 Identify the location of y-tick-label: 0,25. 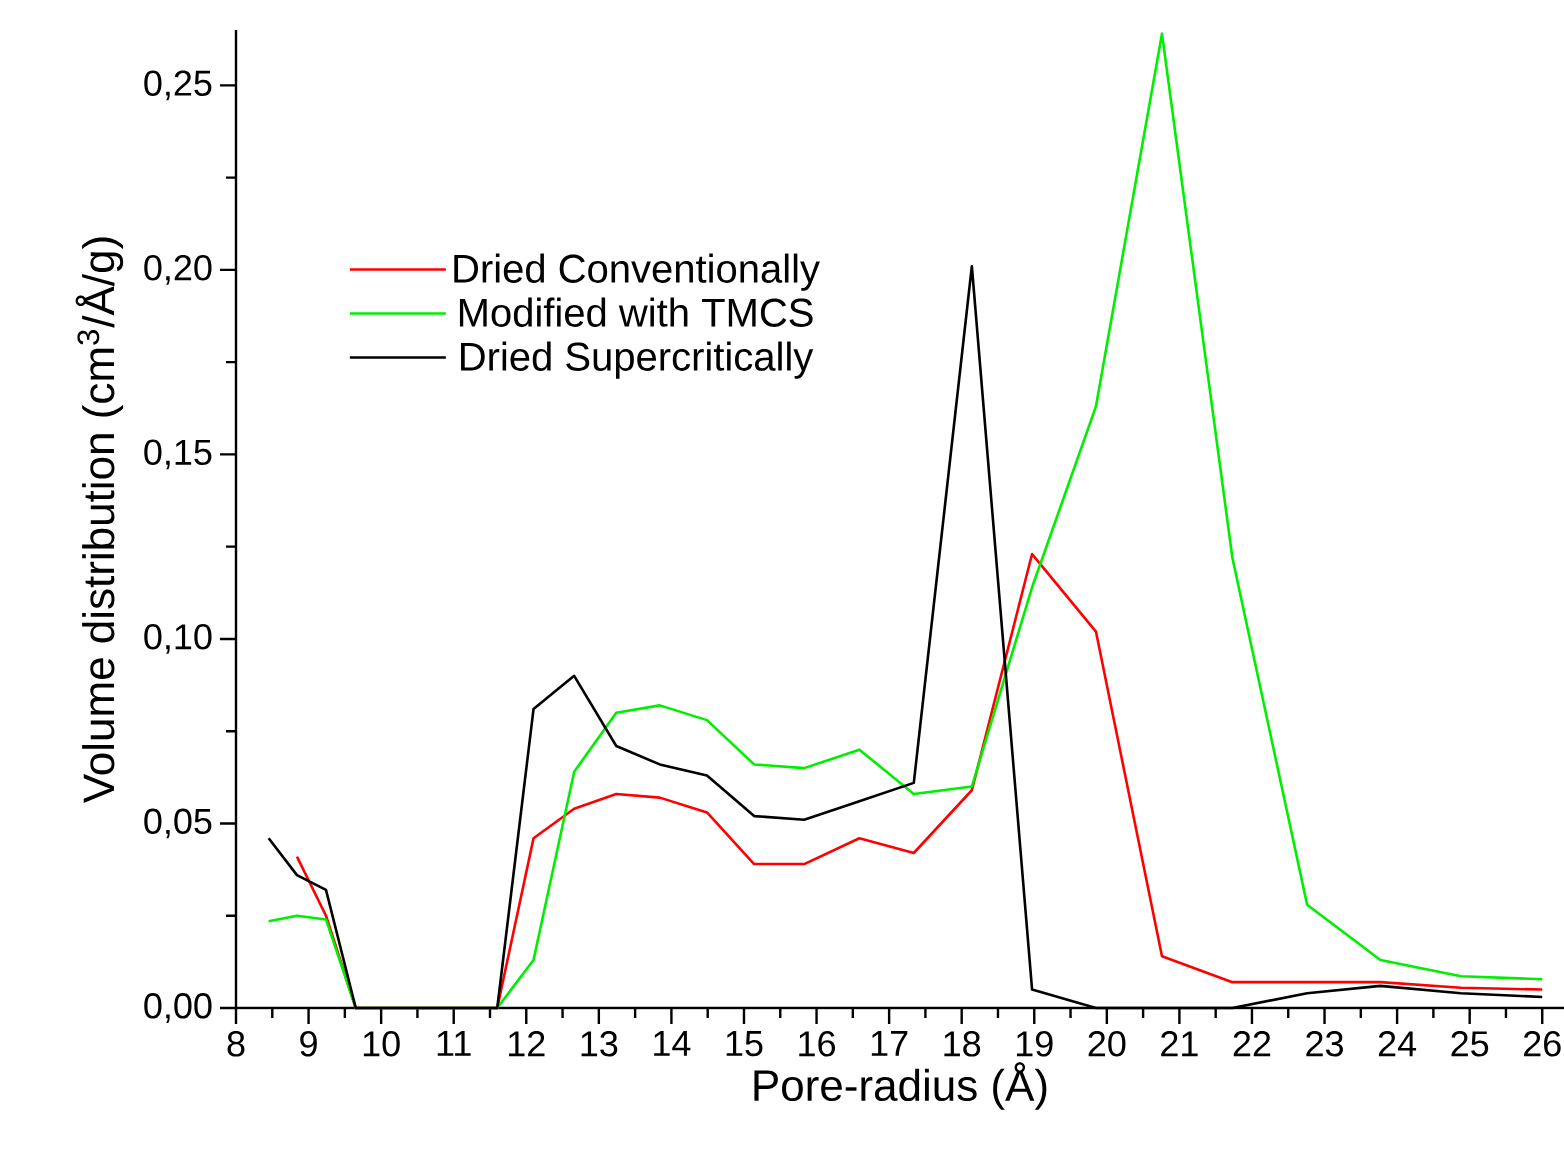
(178, 85).